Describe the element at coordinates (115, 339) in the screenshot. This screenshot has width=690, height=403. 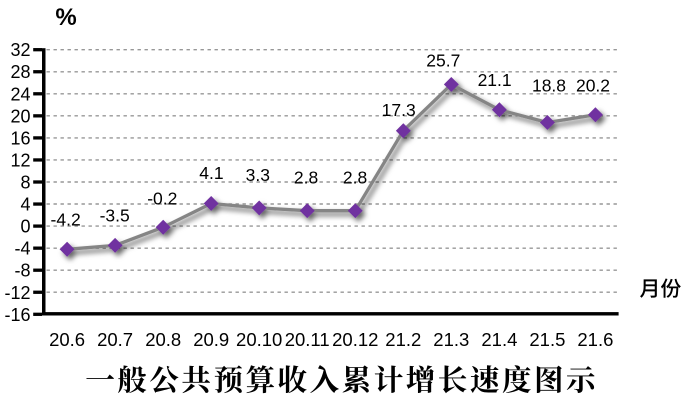
I see `svg-text: 20.7` at that location.